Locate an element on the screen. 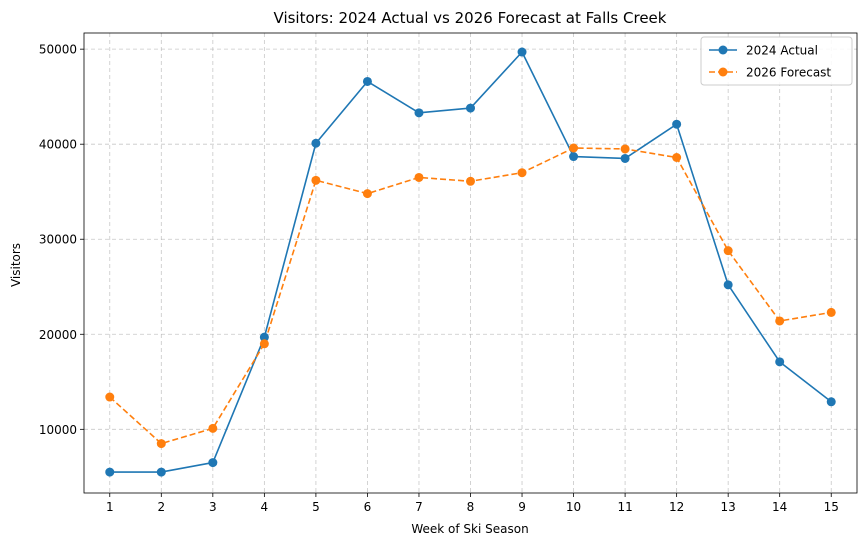  x-tick-label: 3 is located at coordinates (213, 507).